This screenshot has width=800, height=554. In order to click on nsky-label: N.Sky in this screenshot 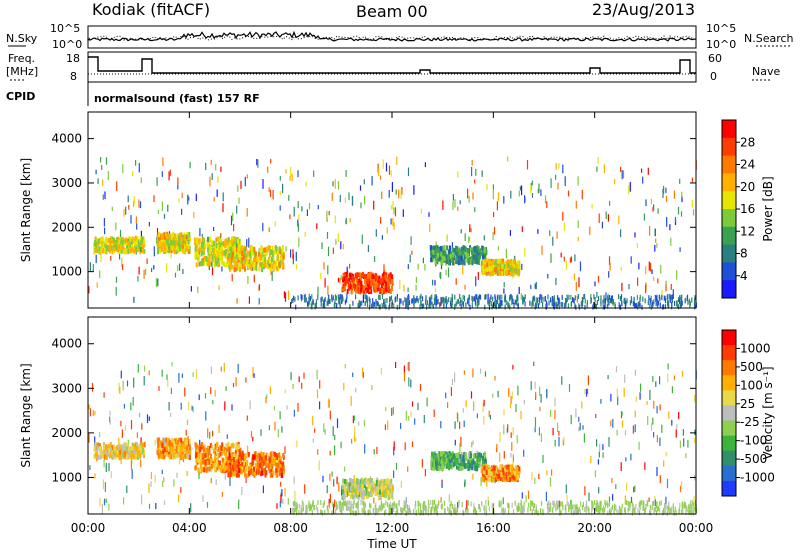, I will do `click(22, 38)`.